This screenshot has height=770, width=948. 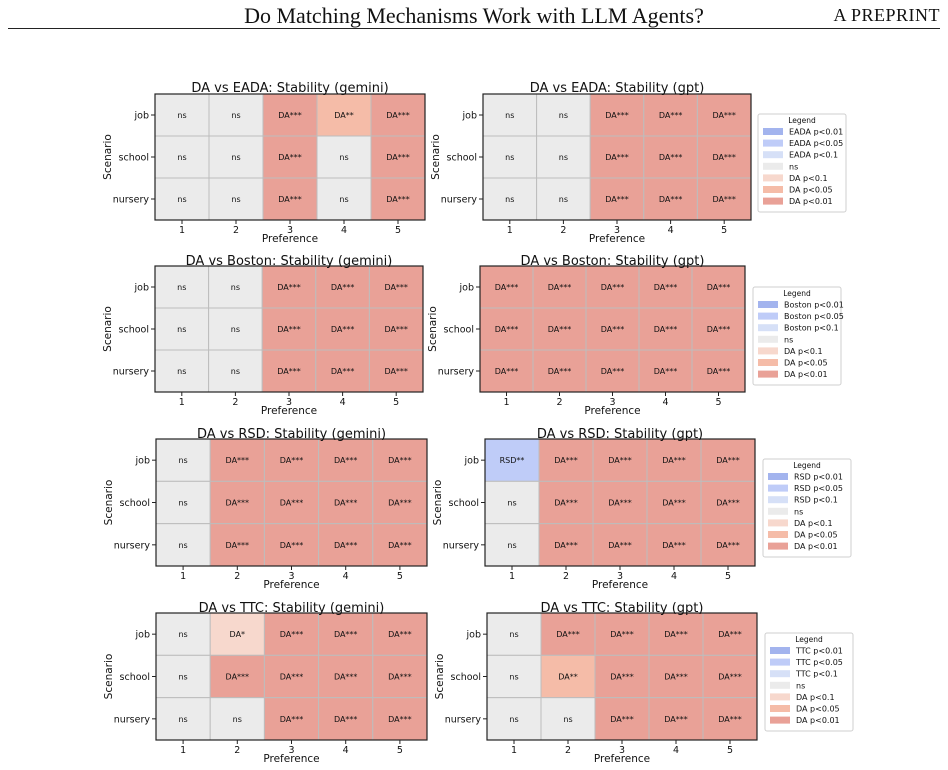 What do you see at coordinates (466, 677) in the screenshot?
I see `y-tick-label: school` at bounding box center [466, 677].